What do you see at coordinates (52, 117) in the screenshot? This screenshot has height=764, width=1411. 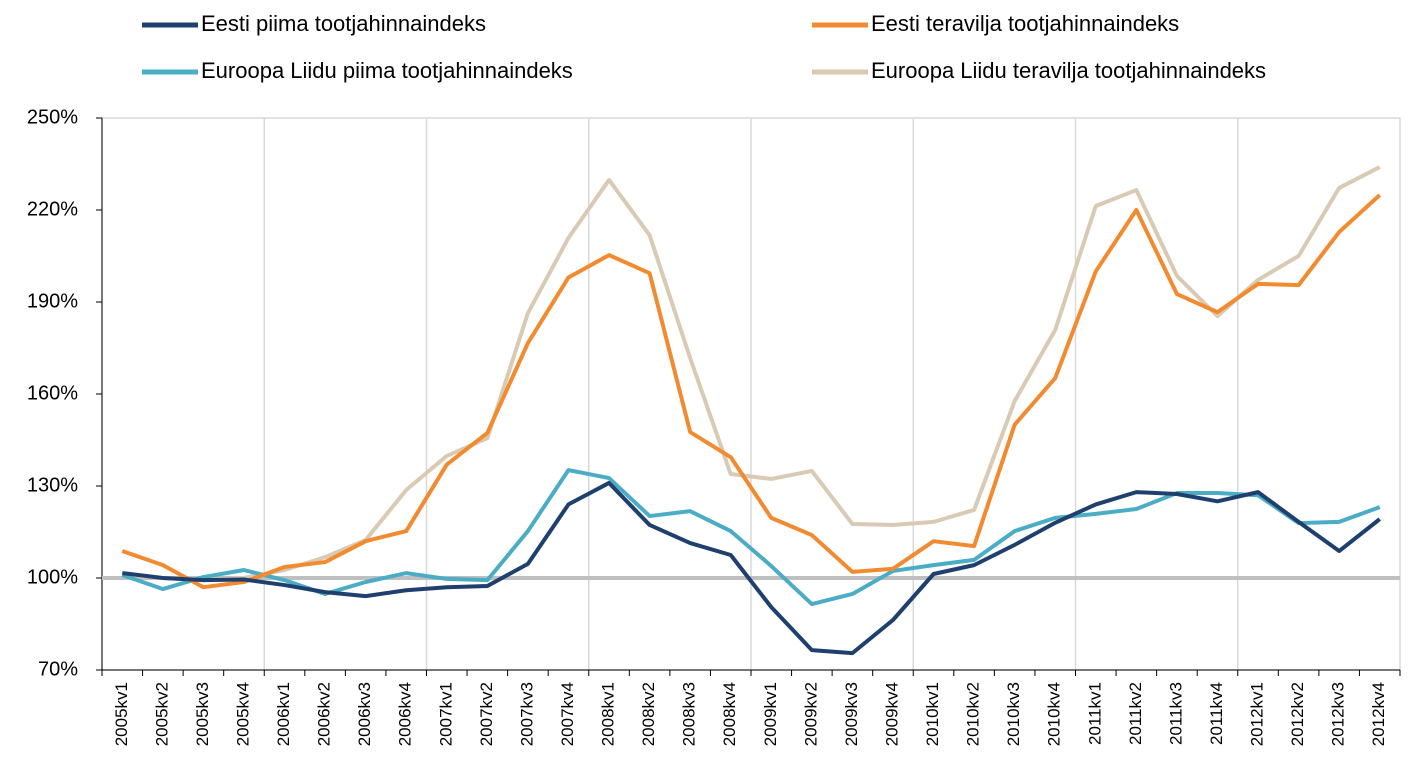 I see `y-tick-label: 250%` at bounding box center [52, 117].